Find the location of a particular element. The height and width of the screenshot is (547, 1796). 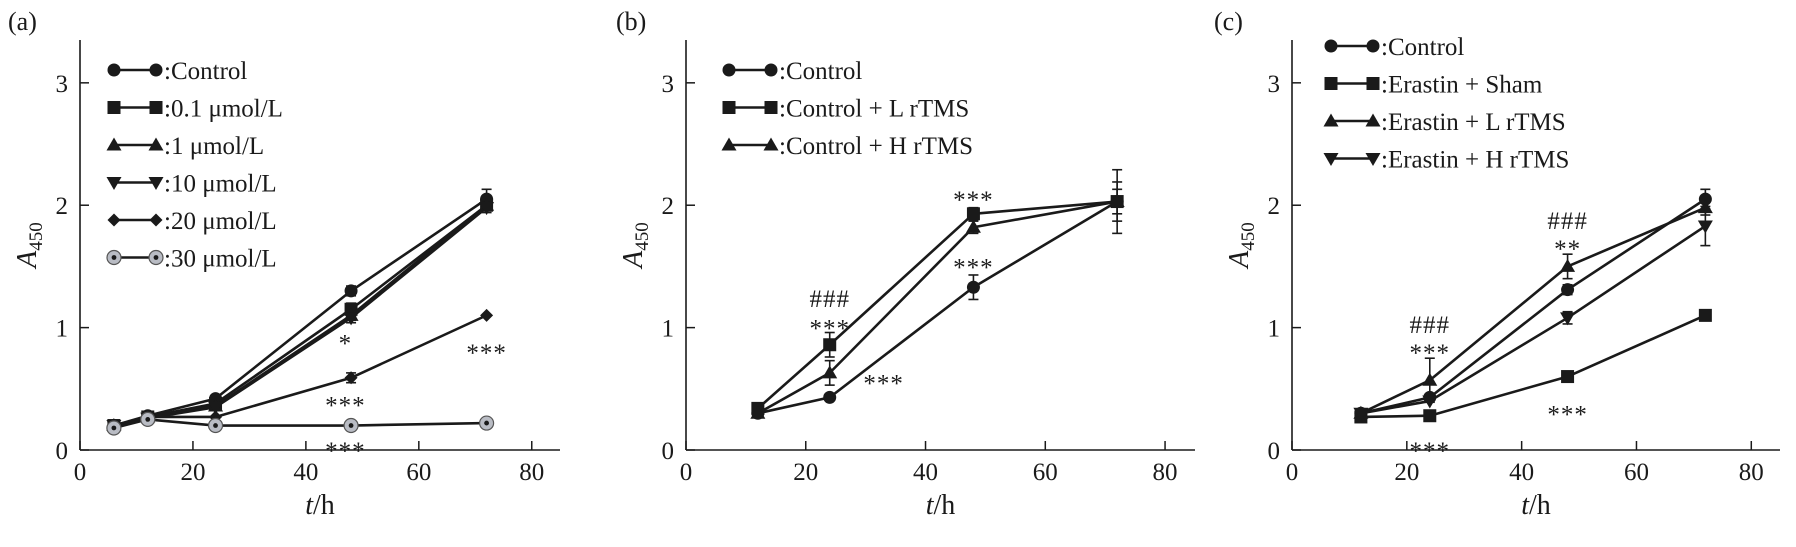

significance-mark: * is located at coordinates (346, 343).